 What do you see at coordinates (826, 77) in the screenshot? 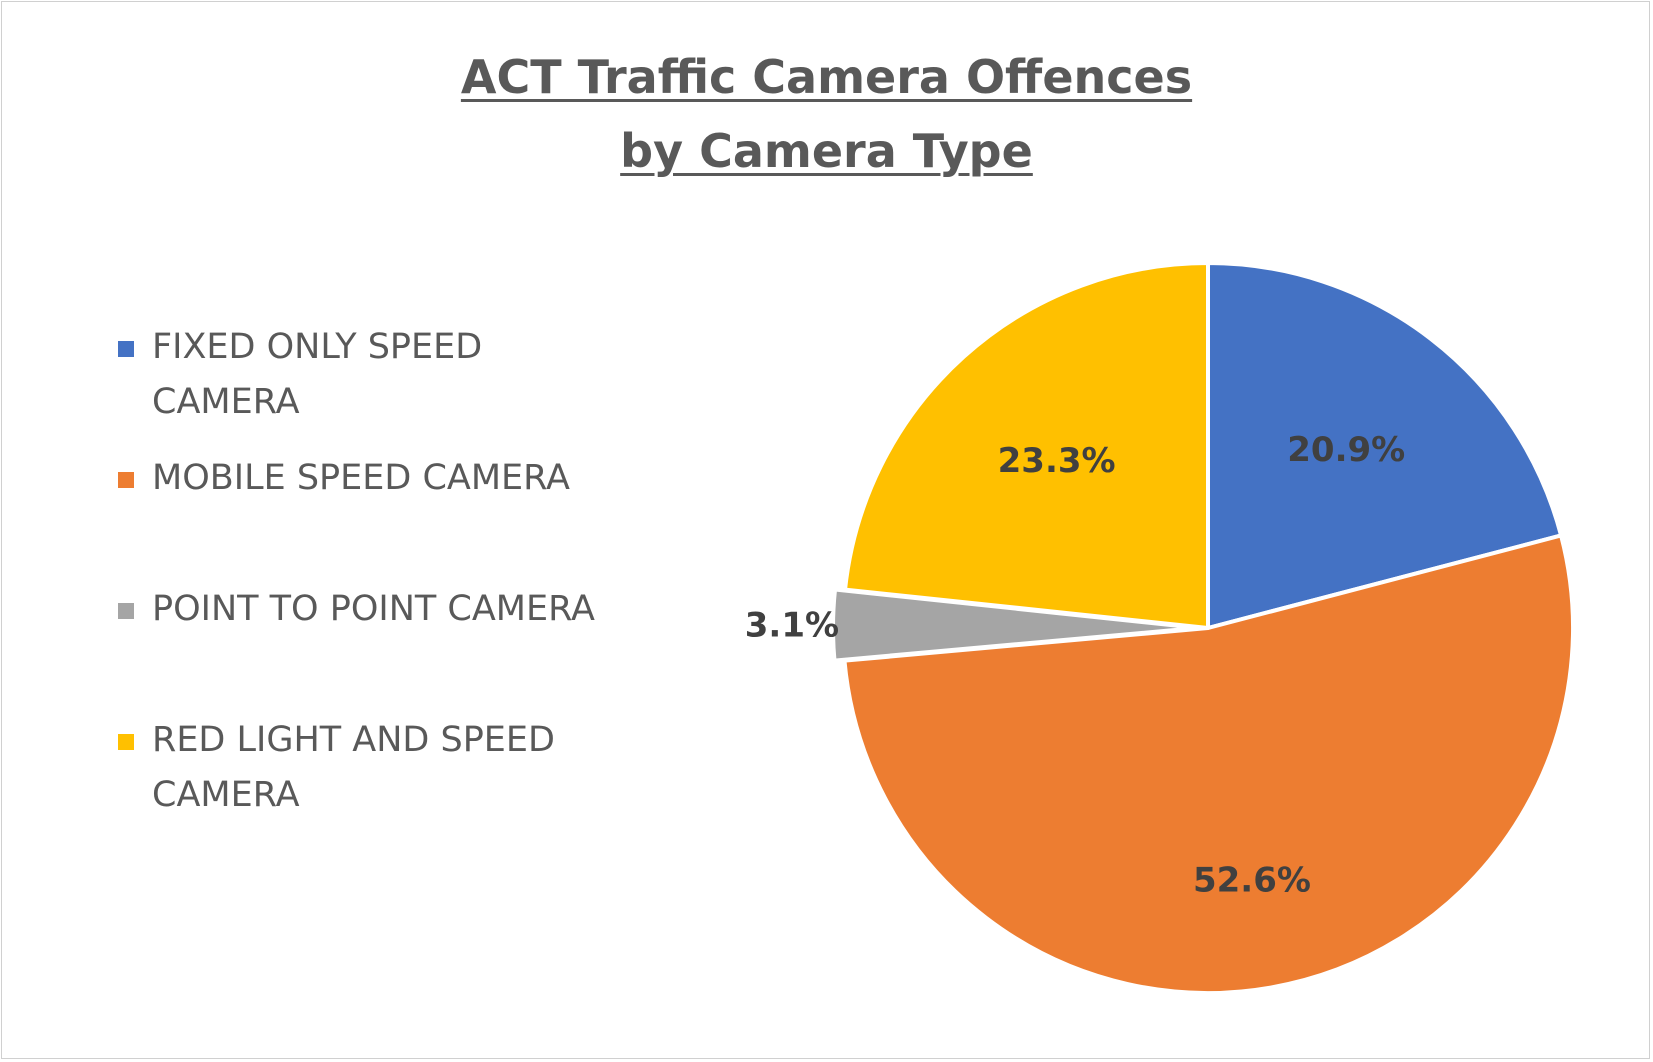
I see `chart-title-line-1: ACT Traffic Camera Offences` at bounding box center [826, 77].